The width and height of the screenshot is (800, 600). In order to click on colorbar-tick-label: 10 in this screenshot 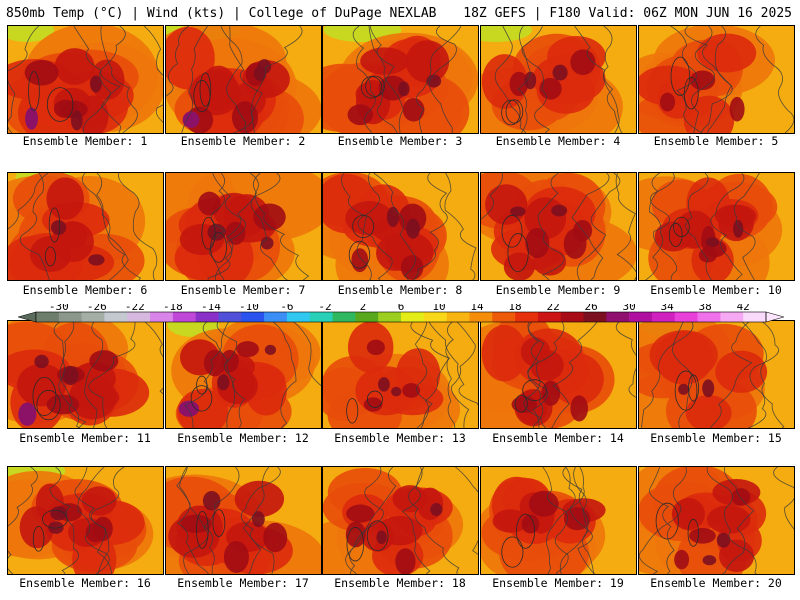, I will do `click(438, 308)`.